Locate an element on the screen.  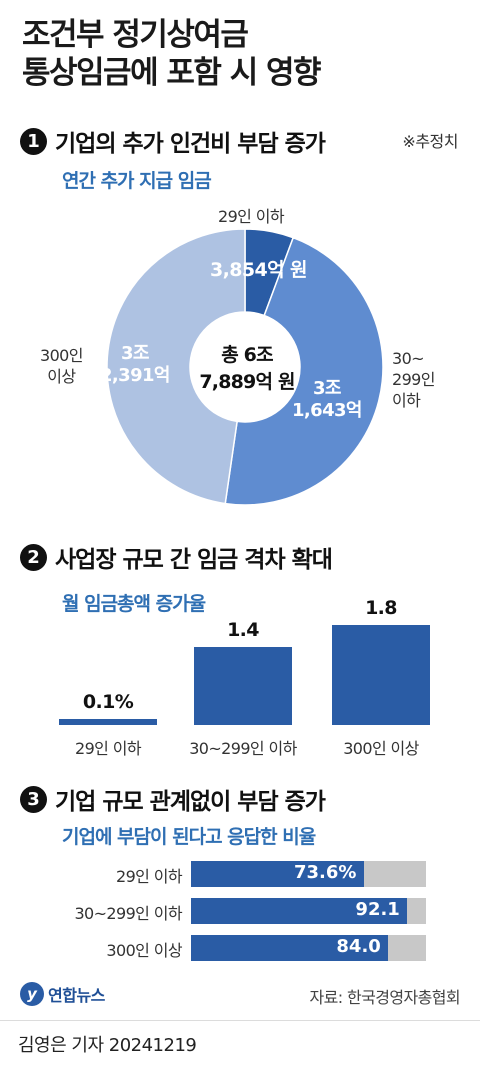
burden-bar-value: 92.1 is located at coordinates (377, 909).